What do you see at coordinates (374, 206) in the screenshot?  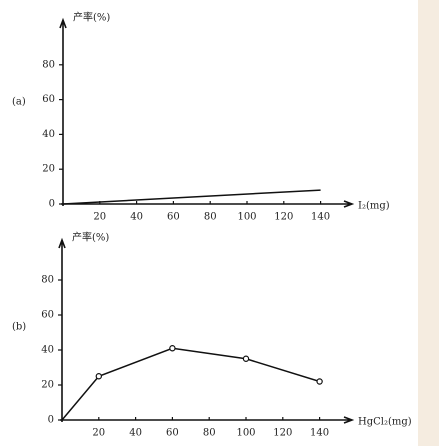 I see `x-axis-label: I₂(mg)` at bounding box center [374, 206].